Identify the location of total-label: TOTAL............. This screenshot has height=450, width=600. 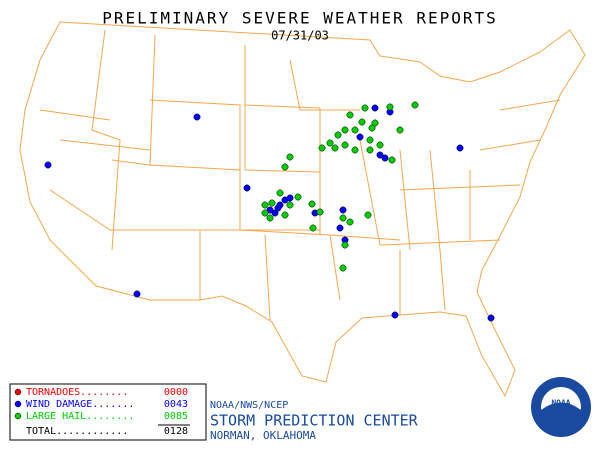
(77, 431).